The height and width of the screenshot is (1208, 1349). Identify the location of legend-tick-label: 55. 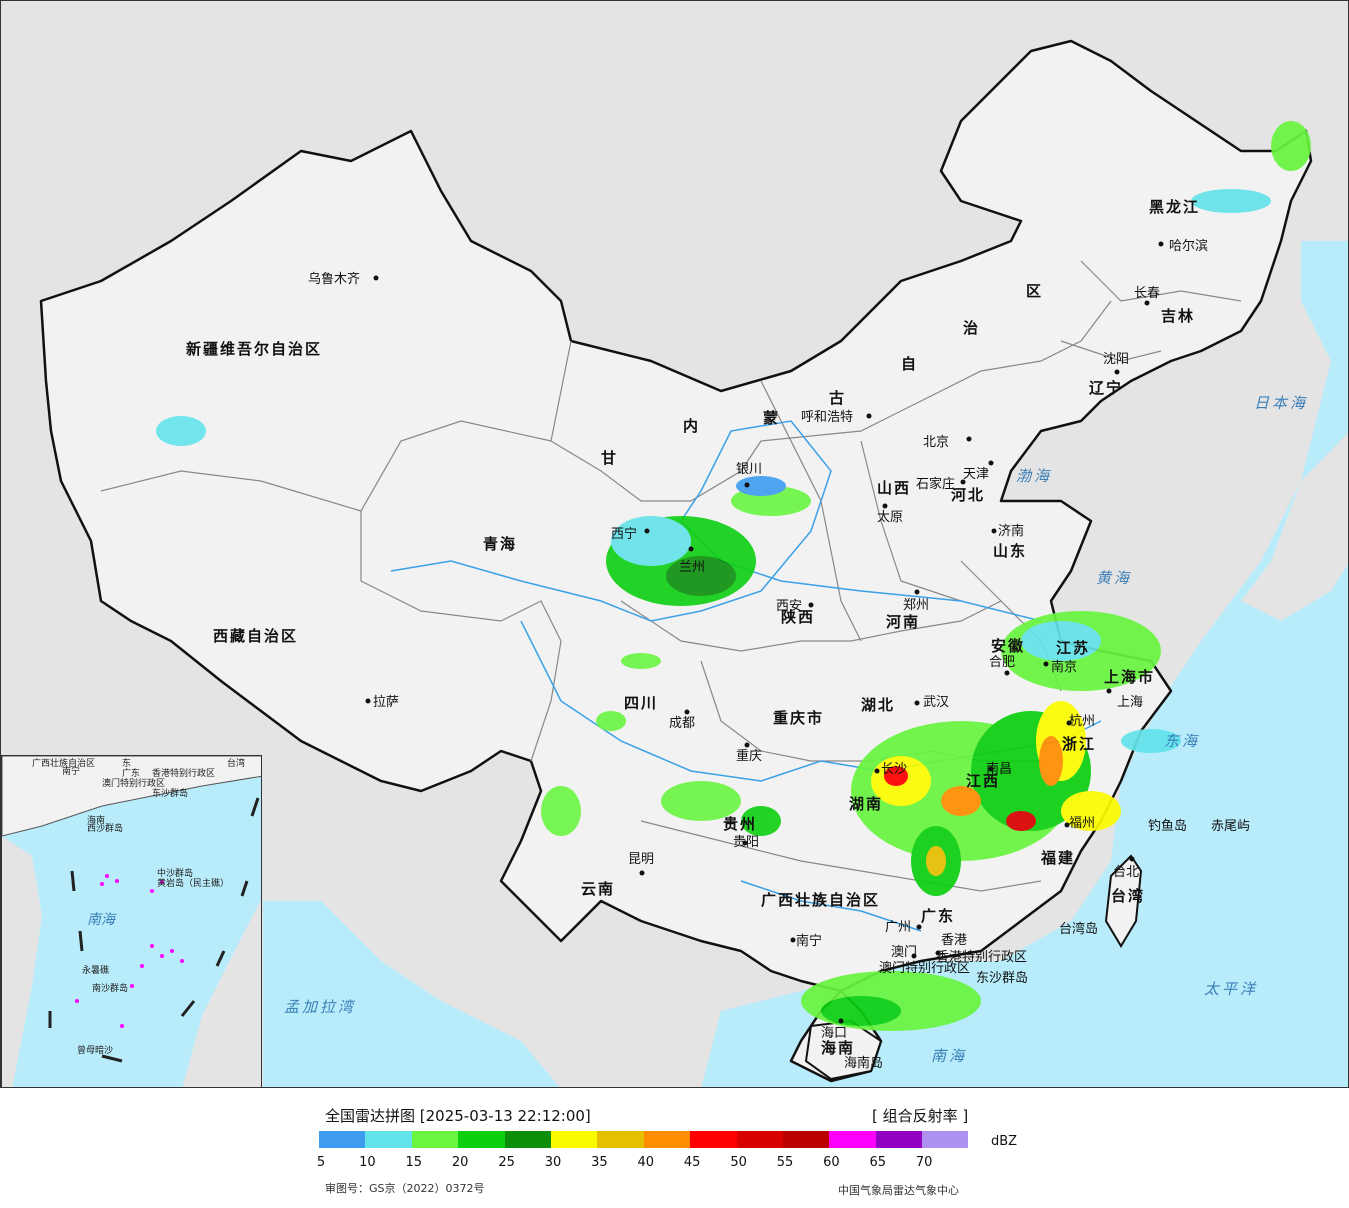
(785, 1162).